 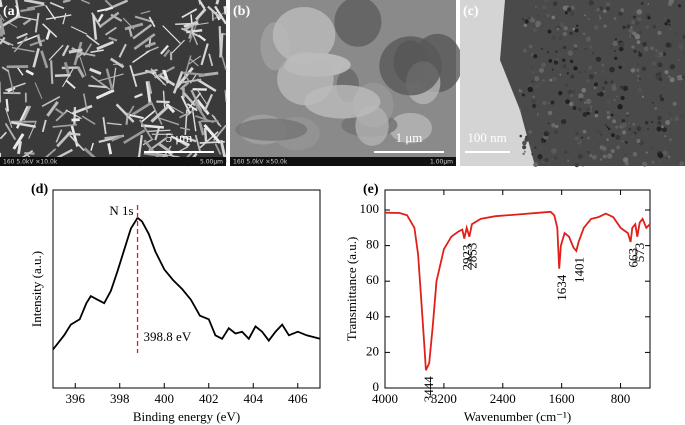 What do you see at coordinates (165, 398) in the screenshot?
I see `x-tick-label: 400` at bounding box center [165, 398].